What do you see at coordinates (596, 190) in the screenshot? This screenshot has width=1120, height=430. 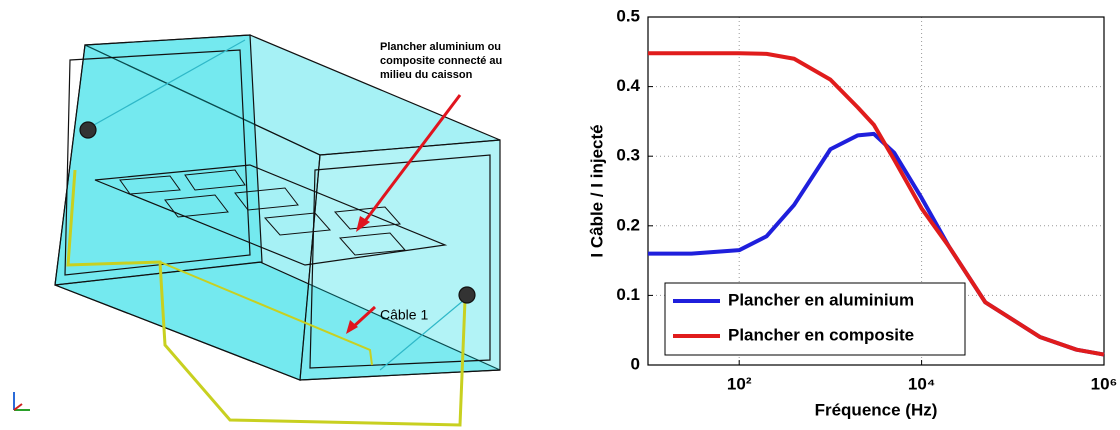 I see `y-axis-label: I Câble / I injecté` at bounding box center [596, 190].